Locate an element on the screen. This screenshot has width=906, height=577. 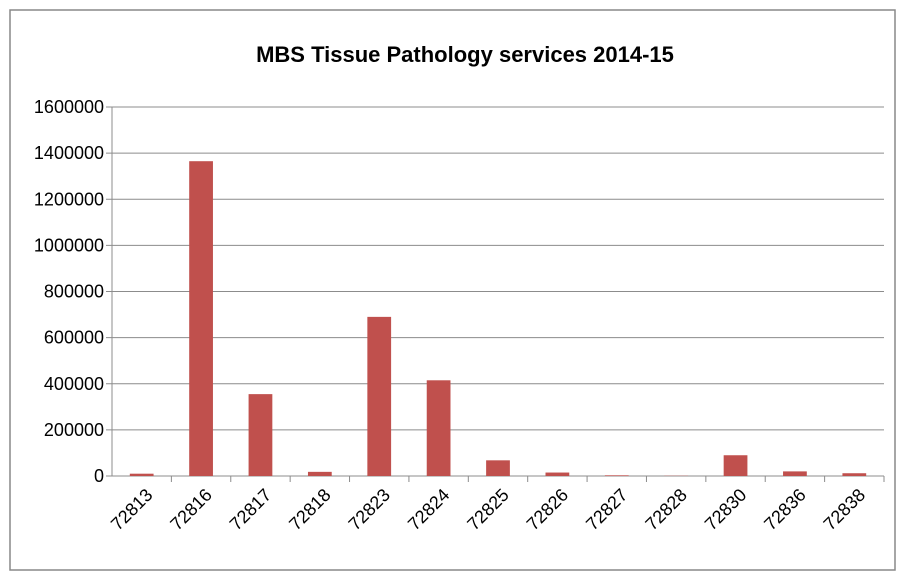
y-tick-label: 200000 is located at coordinates (74, 430).